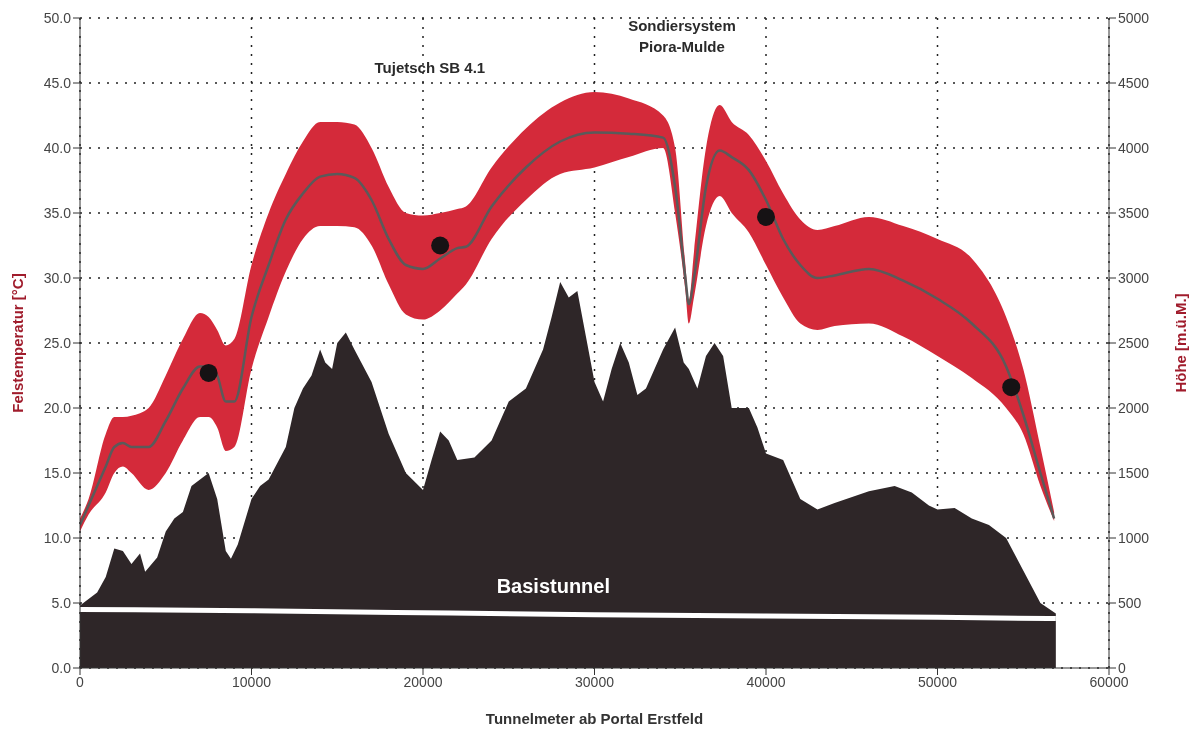 This screenshot has height=742, width=1199. Describe the element at coordinates (595, 681) in the screenshot. I see `x-tick-label: 30000` at that location.